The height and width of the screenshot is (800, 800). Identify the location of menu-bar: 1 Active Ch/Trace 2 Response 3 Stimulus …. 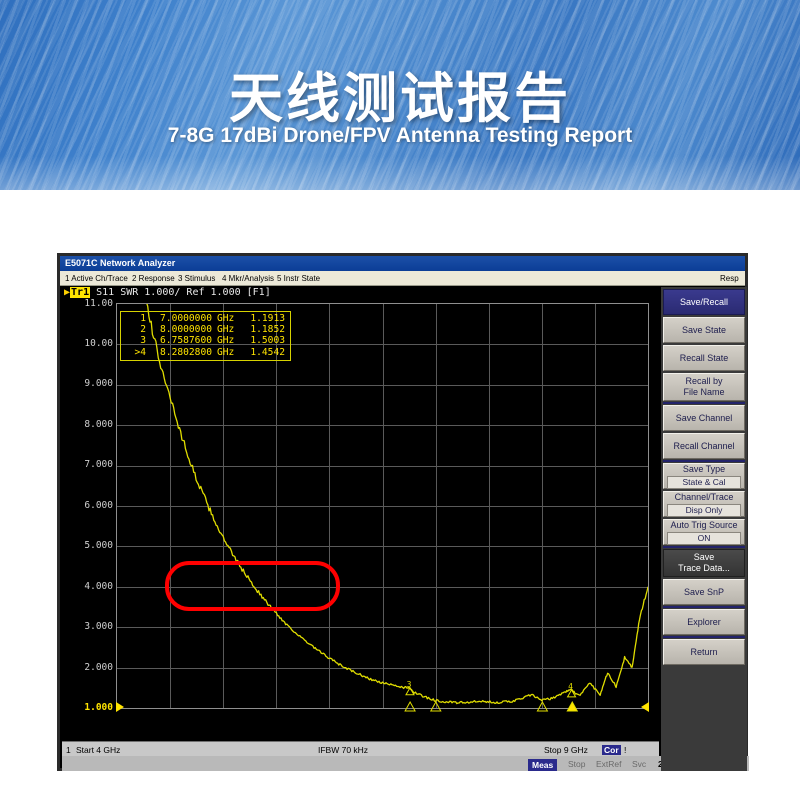
(402, 278).